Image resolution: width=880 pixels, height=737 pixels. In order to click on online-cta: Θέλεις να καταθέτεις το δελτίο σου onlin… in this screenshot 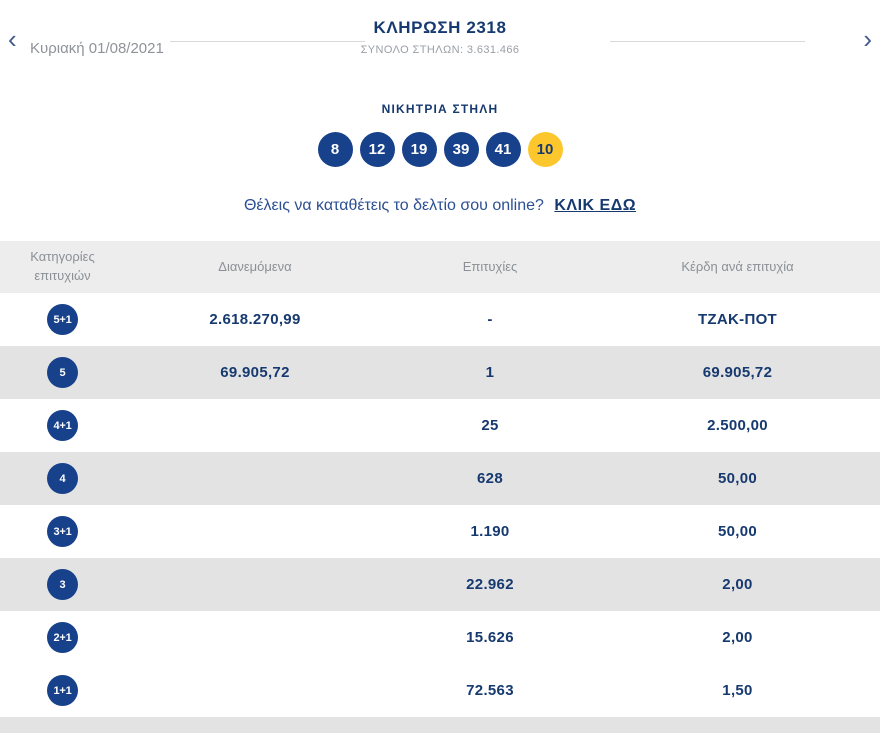, I will do `click(440, 206)`.